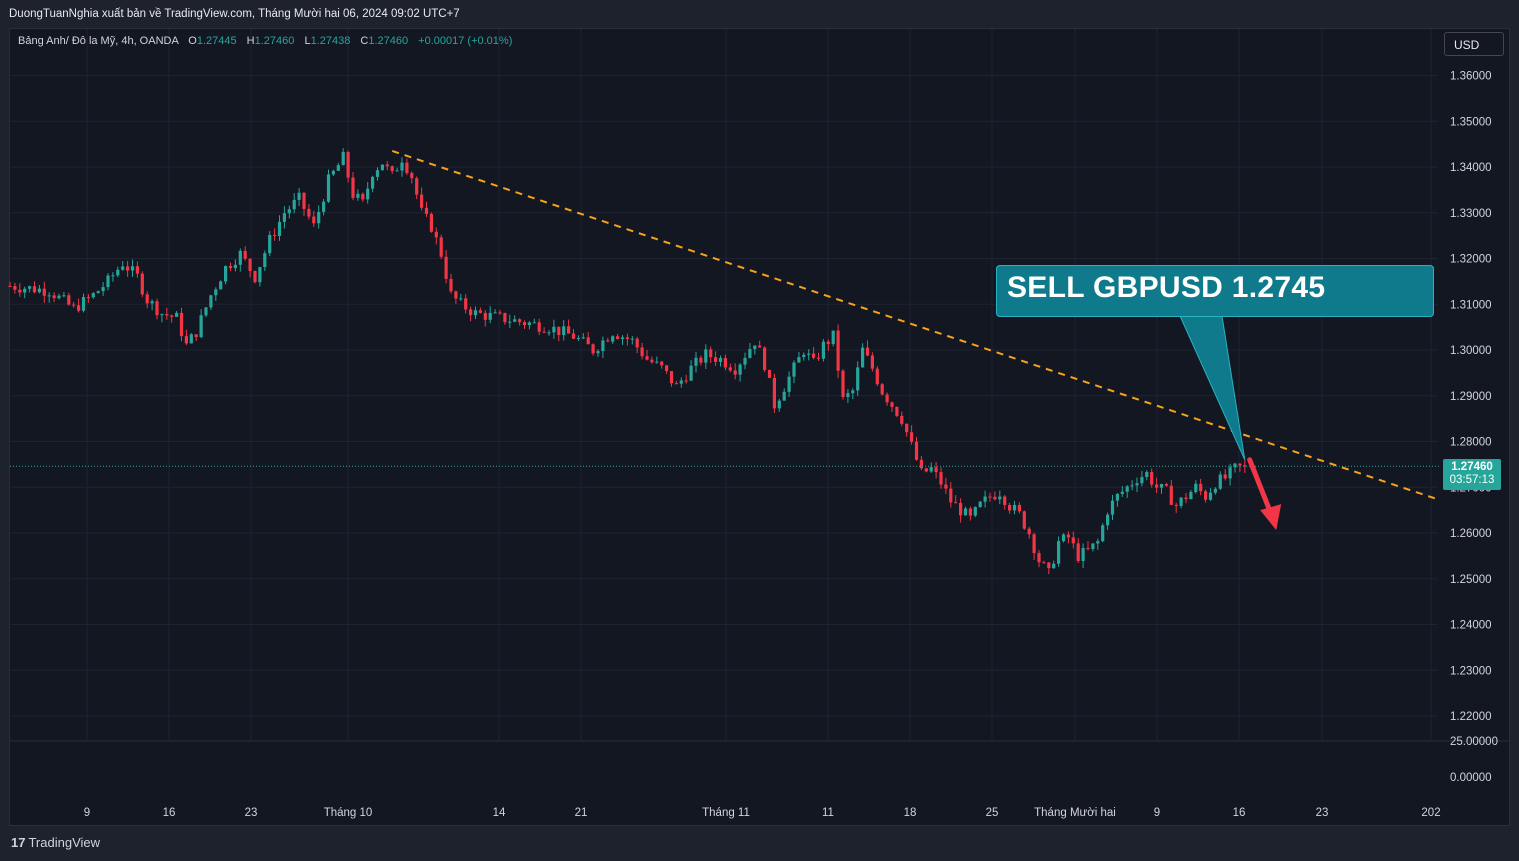 Image resolution: width=1519 pixels, height=861 pixels. I want to click on time-tick-label: 18, so click(910, 813).